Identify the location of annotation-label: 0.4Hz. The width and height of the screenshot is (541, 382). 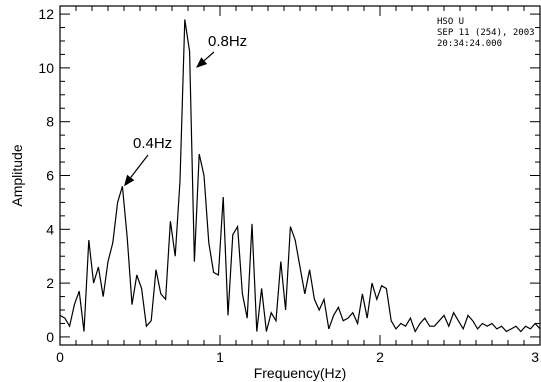
(152, 143).